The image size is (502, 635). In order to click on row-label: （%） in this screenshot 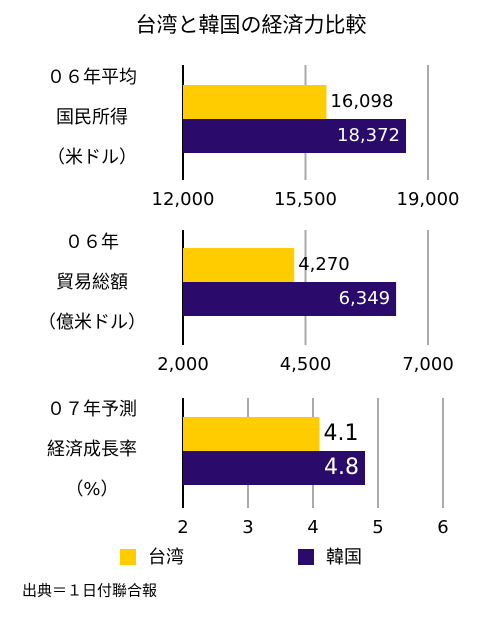, I will do `click(91, 489)`.